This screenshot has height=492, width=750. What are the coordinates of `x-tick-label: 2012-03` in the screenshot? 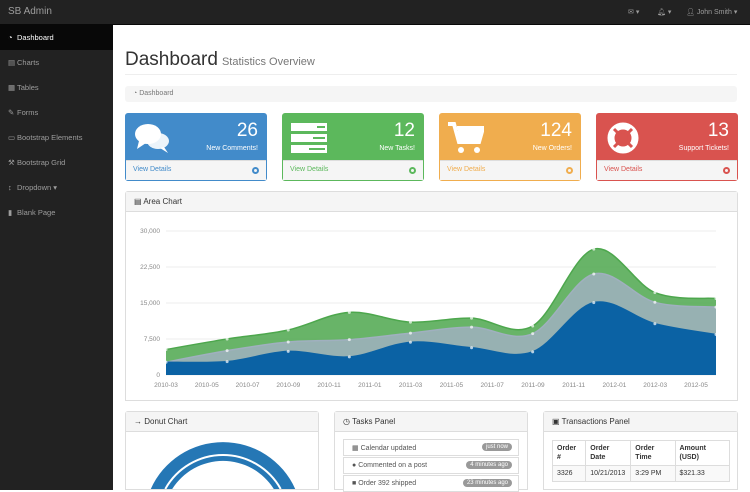 It's located at (655, 385).